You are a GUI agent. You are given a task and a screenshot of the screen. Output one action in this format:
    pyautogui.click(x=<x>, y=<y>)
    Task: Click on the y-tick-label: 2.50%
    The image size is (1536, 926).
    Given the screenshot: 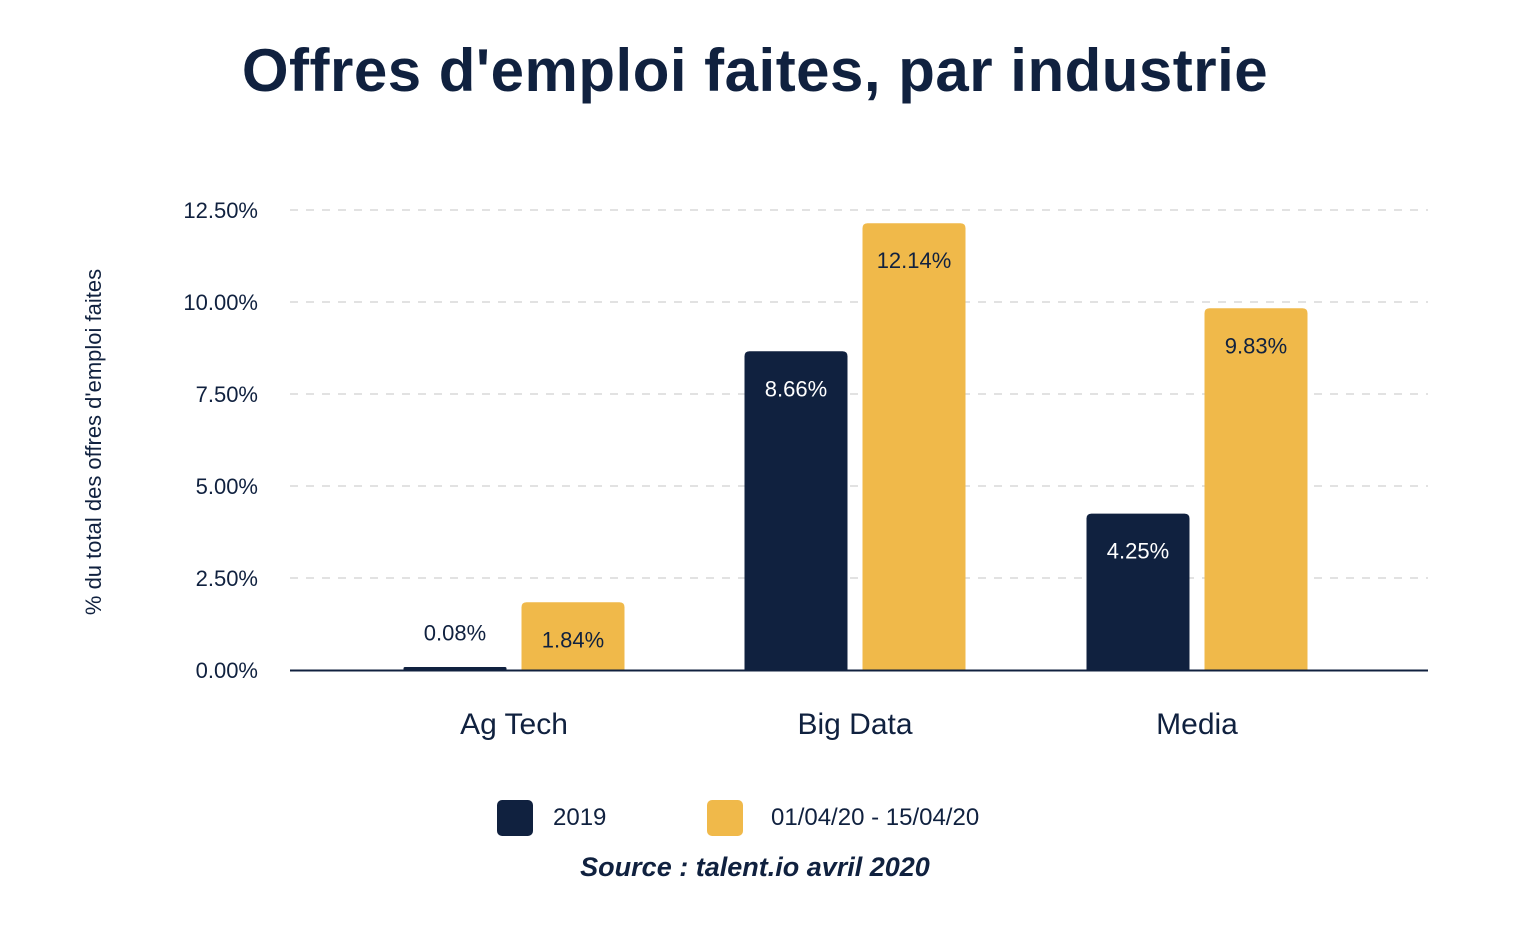 What is the action you would take?
    pyautogui.click(x=227, y=578)
    